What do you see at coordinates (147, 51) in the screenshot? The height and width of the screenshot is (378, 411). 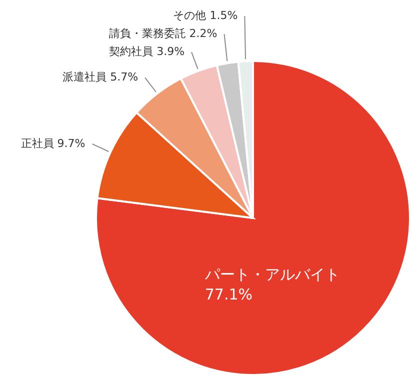 I see `slice-label: 契約社員 3.9%` at bounding box center [147, 51].